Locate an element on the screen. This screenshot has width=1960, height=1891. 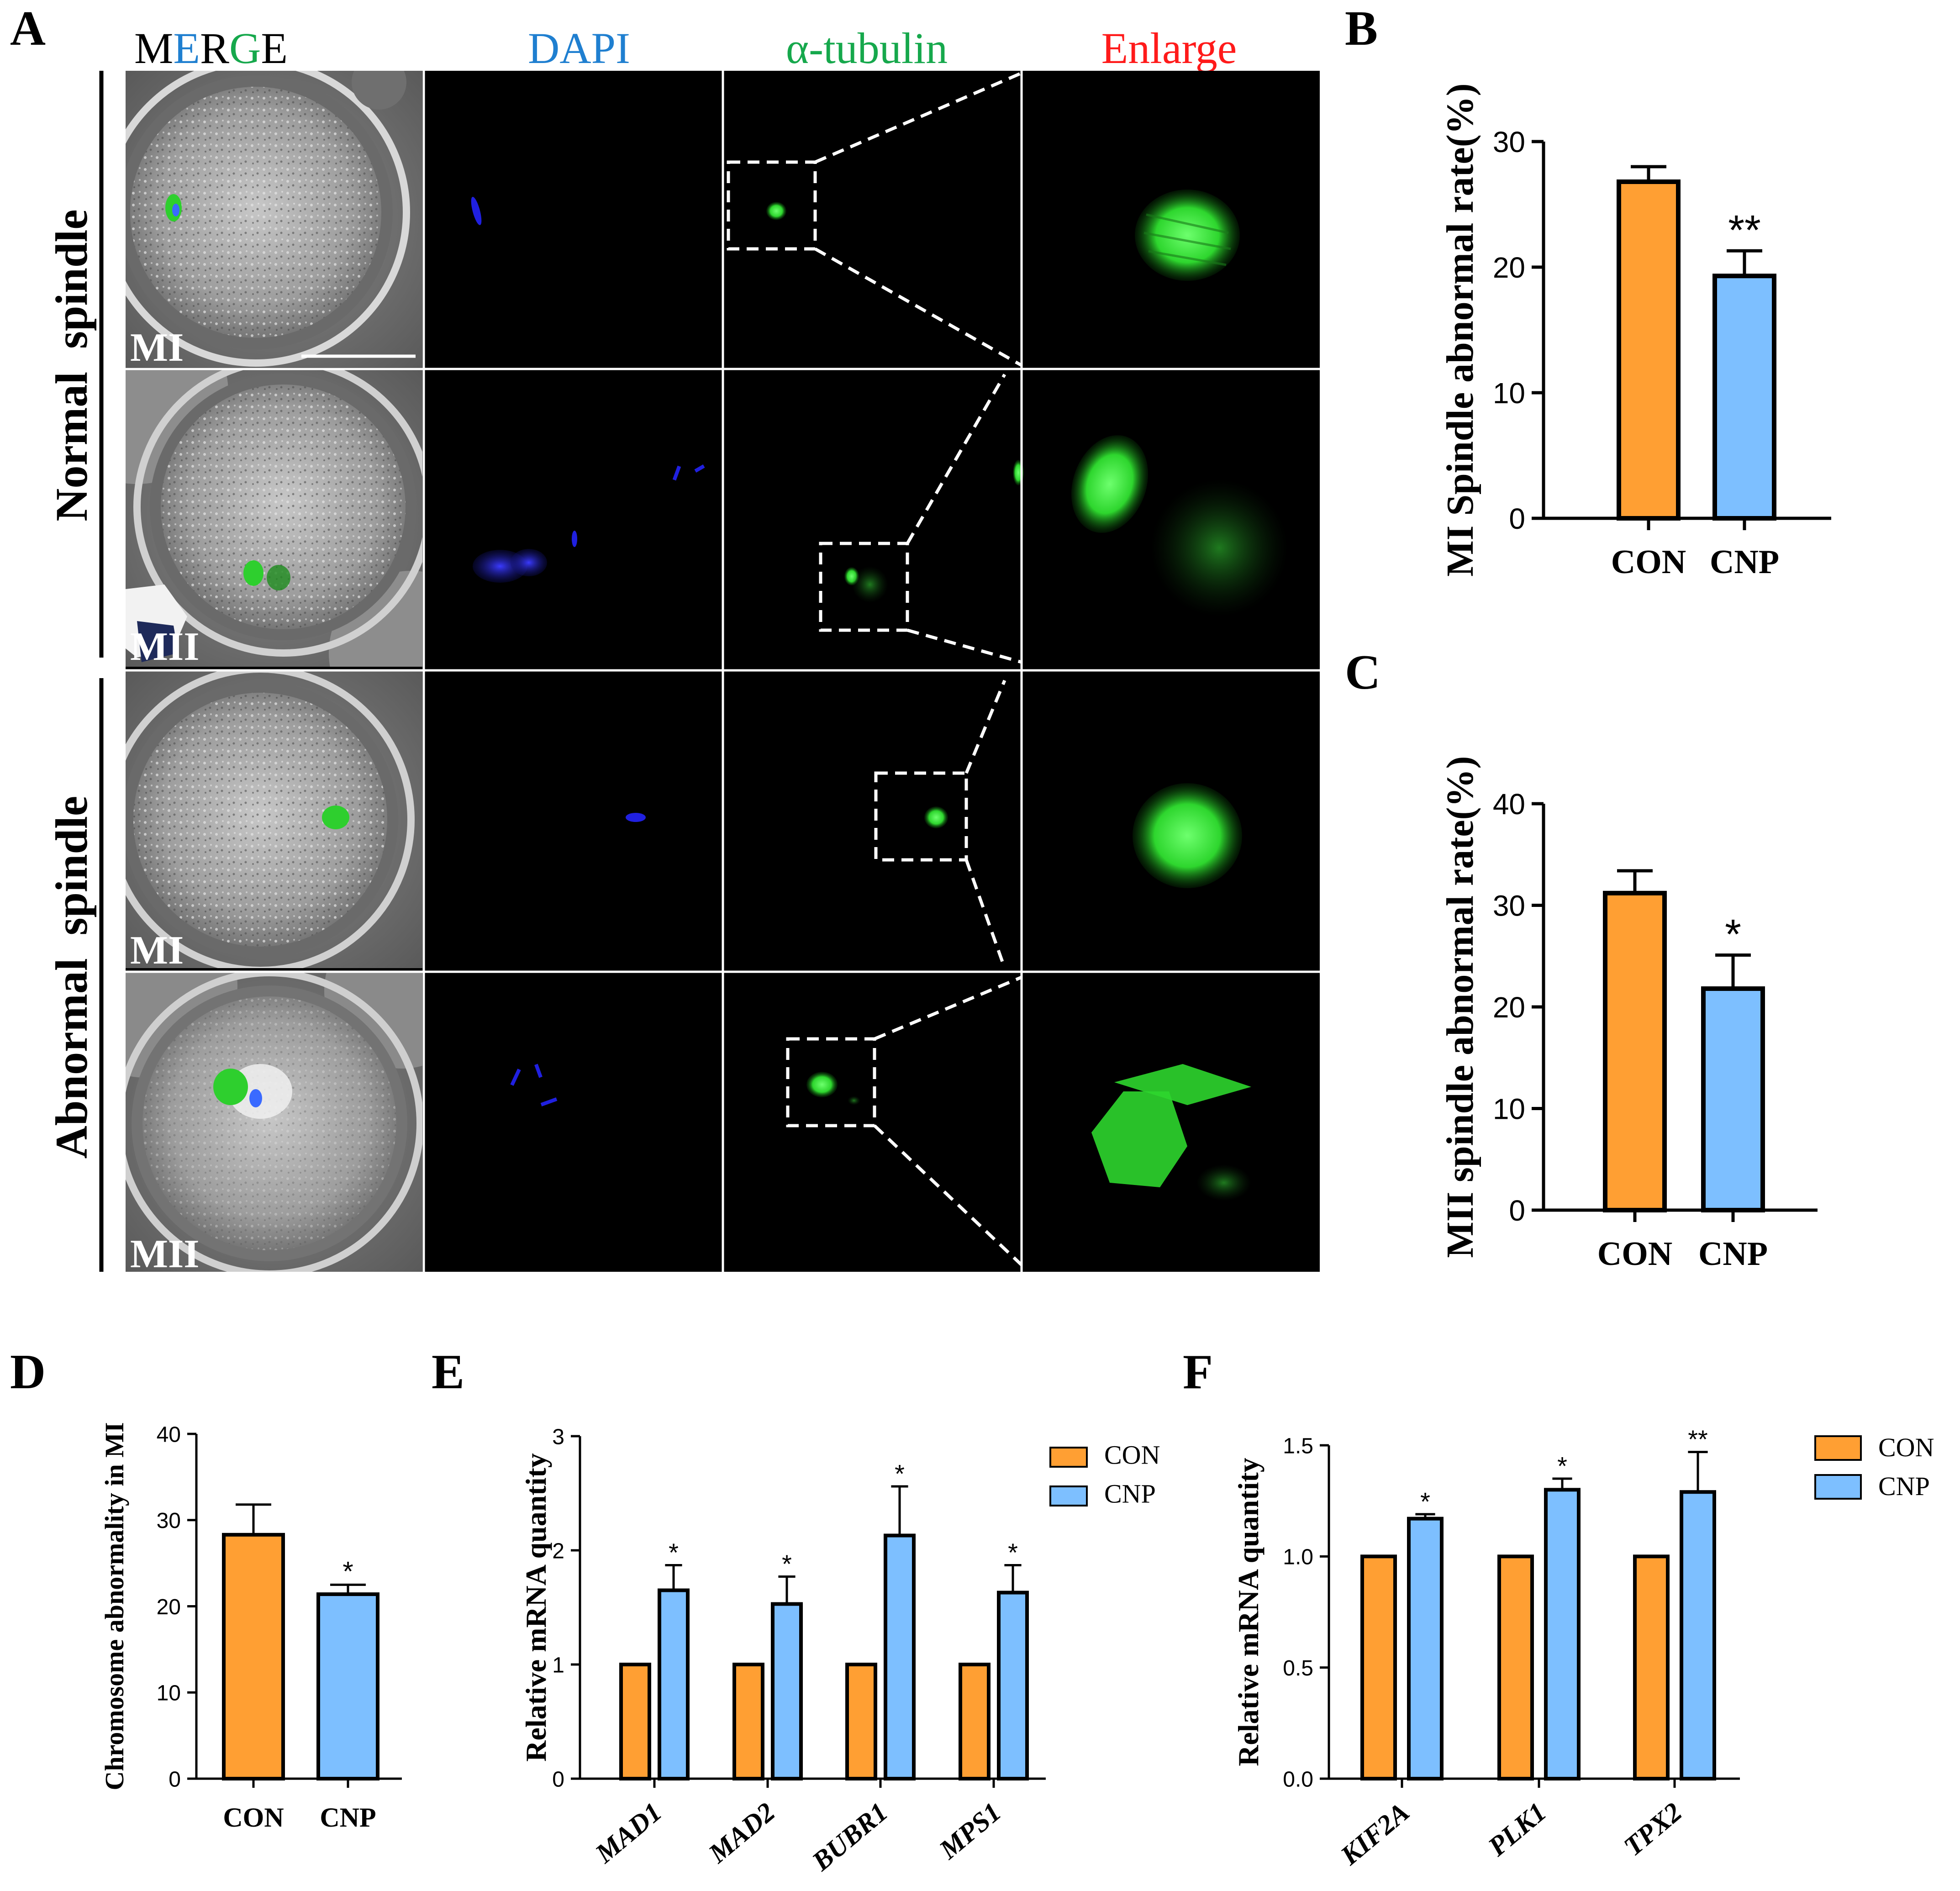
x-category-label: MAD2 is located at coordinates (741, 1832).